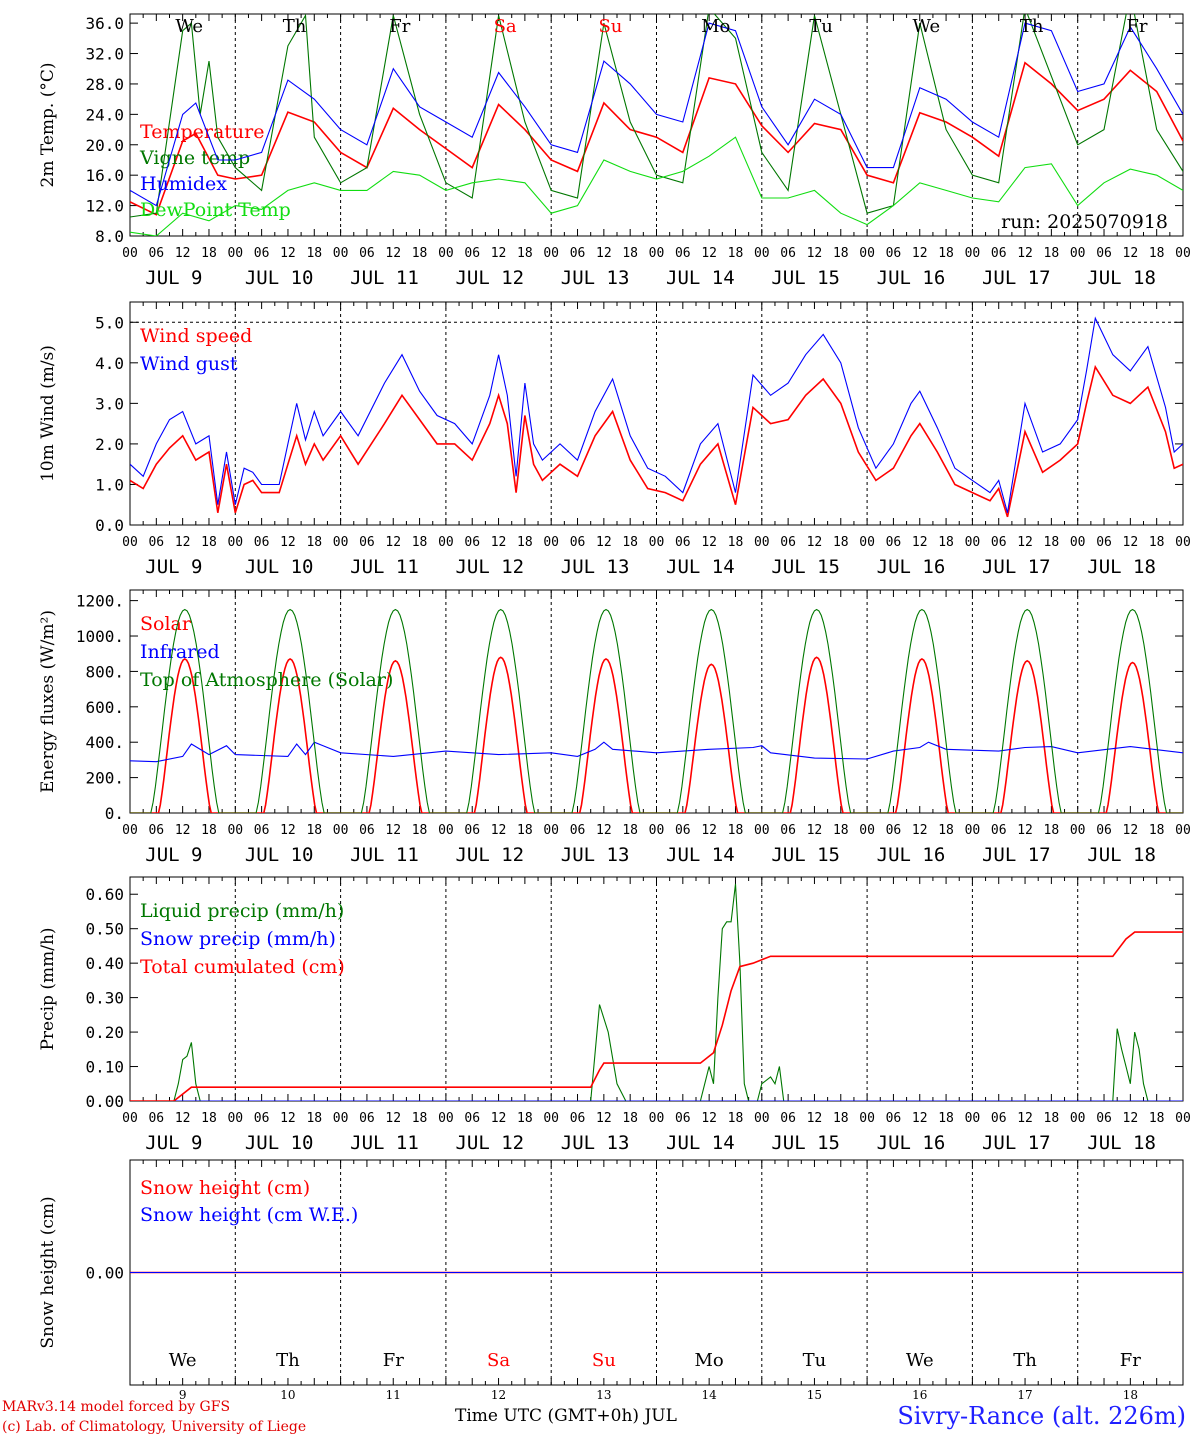  What do you see at coordinates (489, 855) in the screenshot?
I see `day-date-label: JUL 12` at bounding box center [489, 855].